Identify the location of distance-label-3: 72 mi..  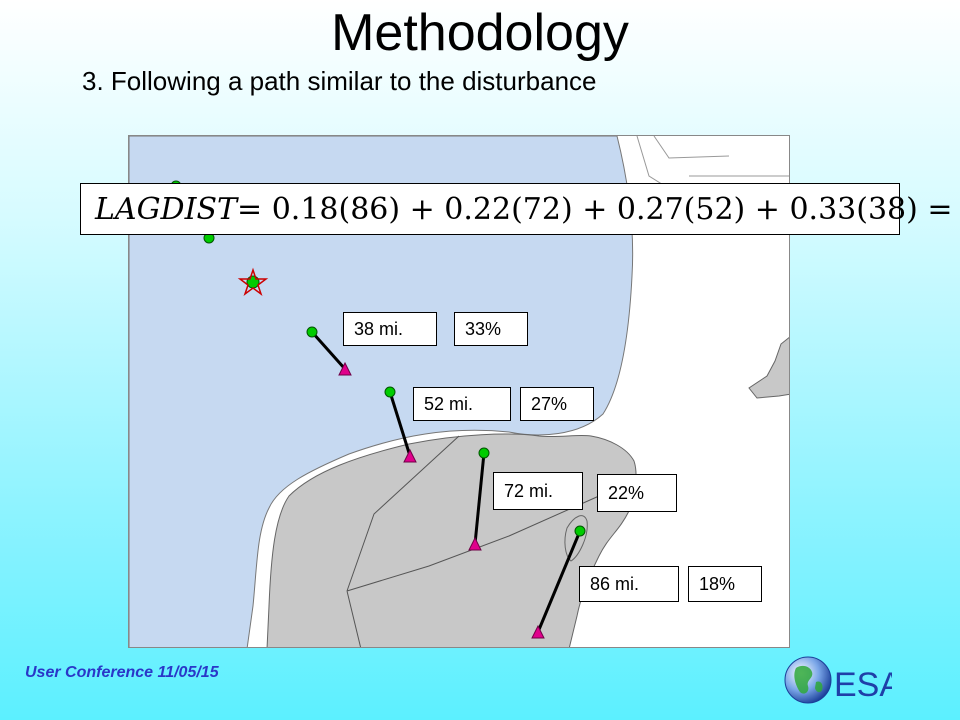
(538, 491).